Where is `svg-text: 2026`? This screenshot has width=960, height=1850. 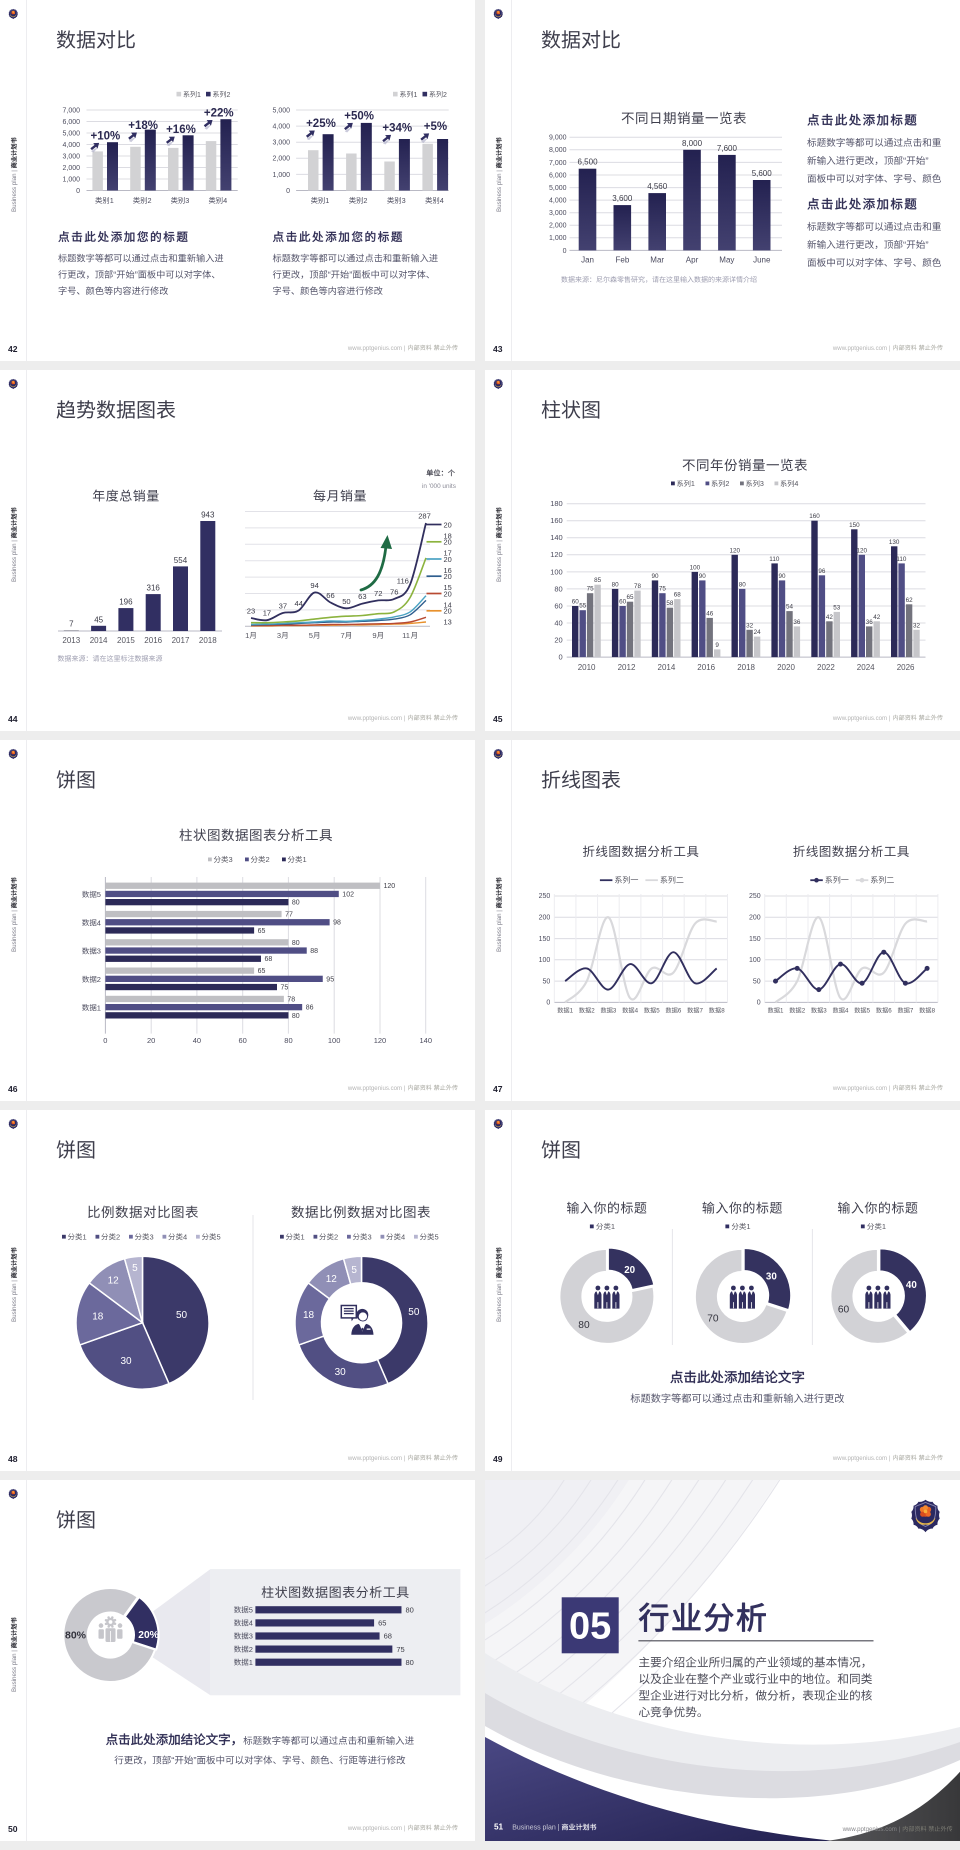
svg-text: 2026 is located at coordinates (906, 667).